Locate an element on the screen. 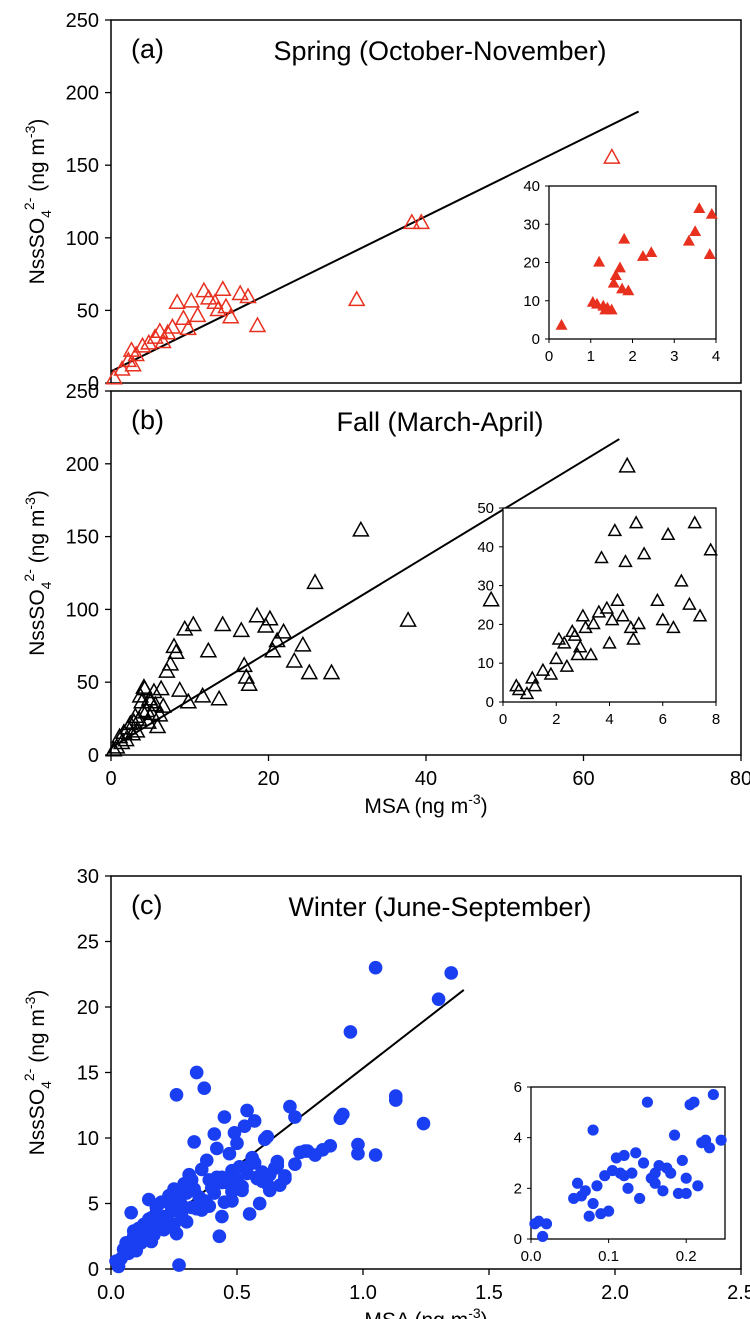  chart-title: Fall (March-April) is located at coordinates (439, 422).